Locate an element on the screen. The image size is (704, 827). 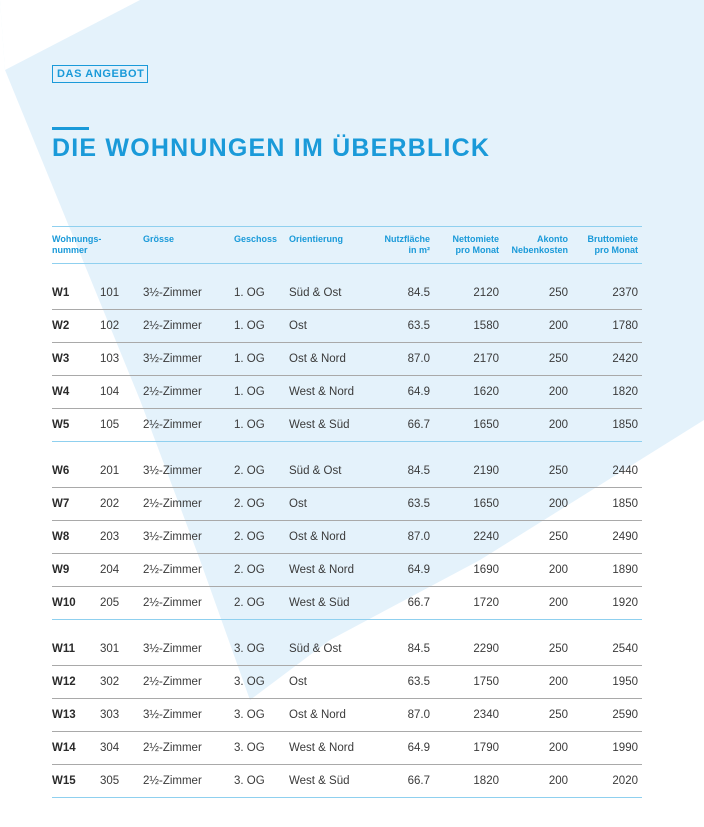
apartment-net-rent: 1650 is located at coordinates (486, 425).